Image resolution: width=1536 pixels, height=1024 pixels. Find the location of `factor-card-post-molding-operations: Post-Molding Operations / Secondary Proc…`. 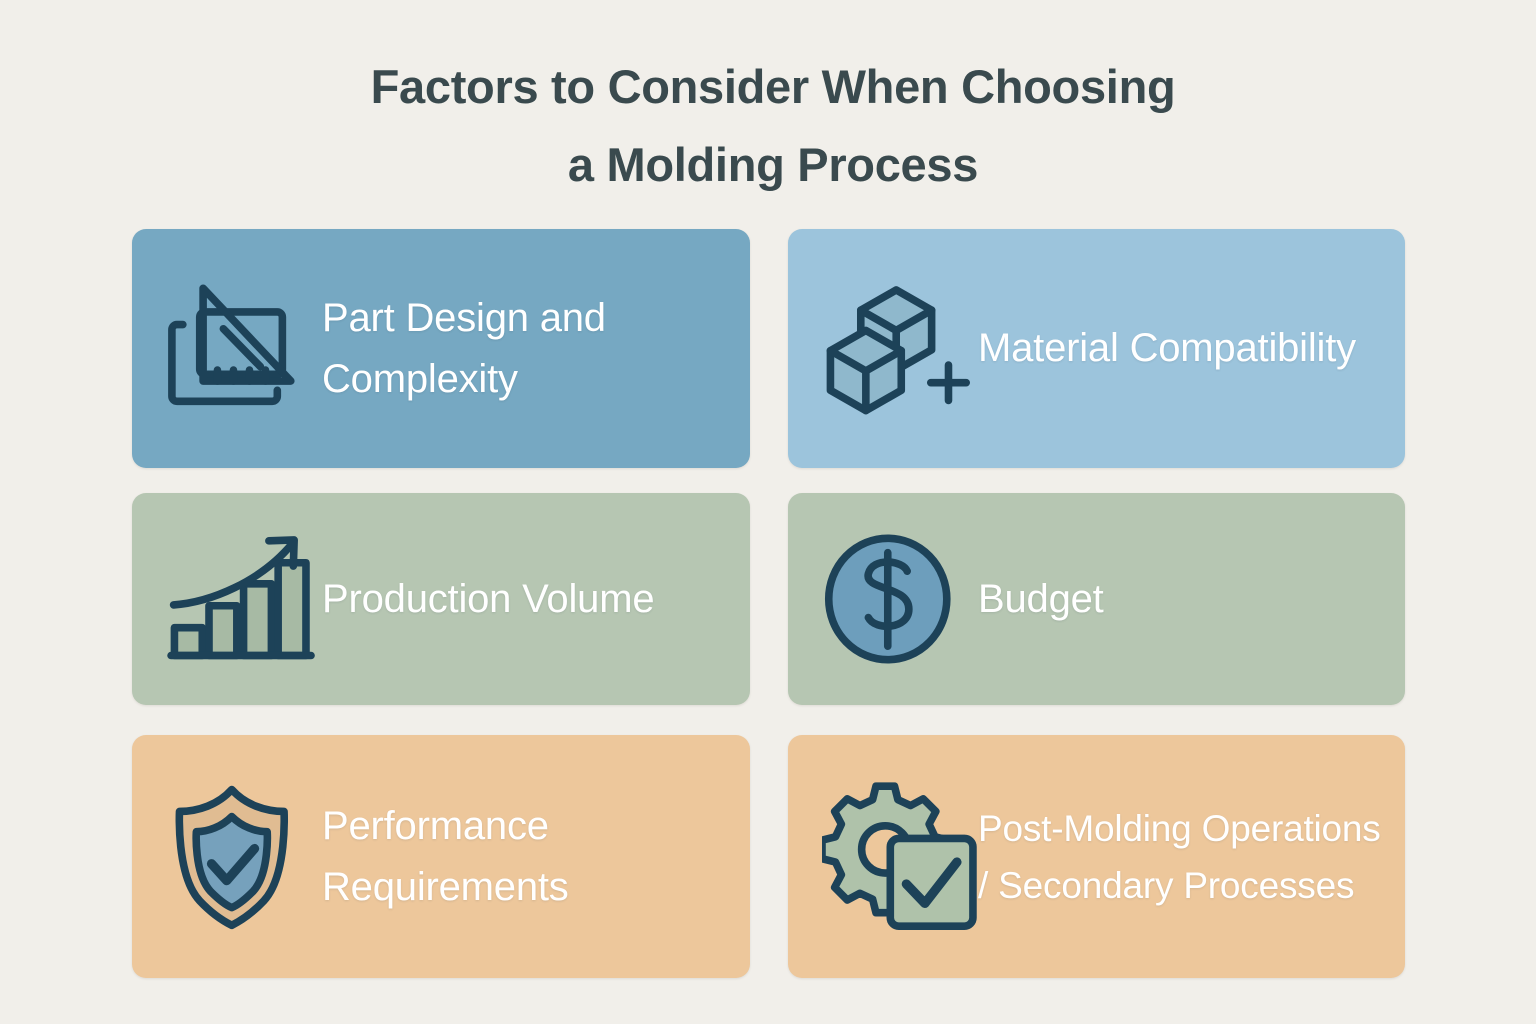

factor-card-post-molding-operations: Post-Molding Operations / Secondary Proc… is located at coordinates (1096, 856).